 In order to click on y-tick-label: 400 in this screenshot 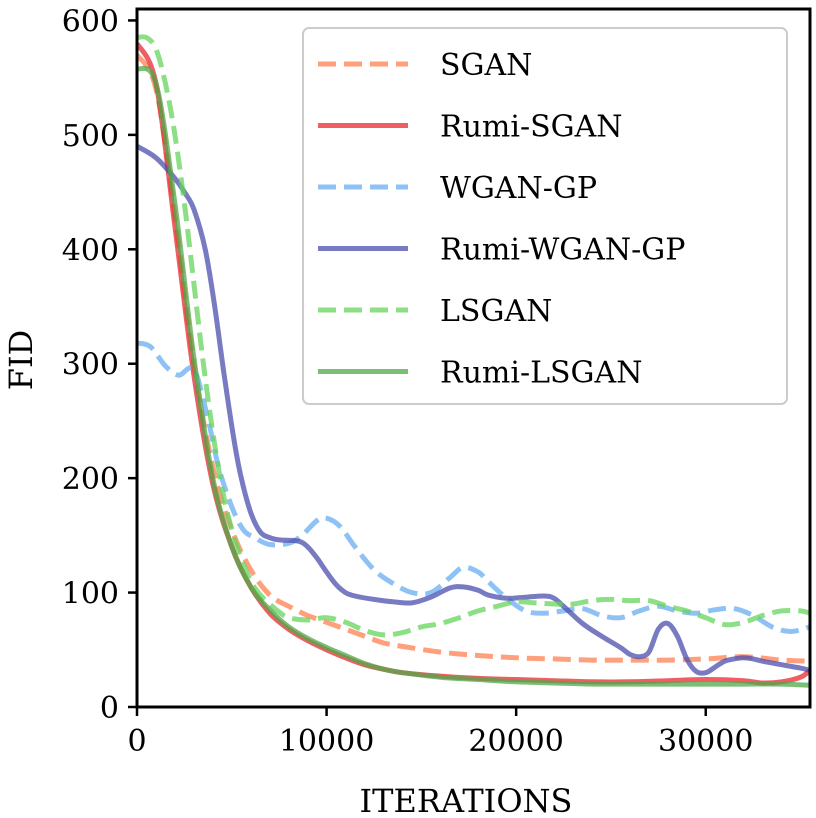, I will do `click(90, 250)`.